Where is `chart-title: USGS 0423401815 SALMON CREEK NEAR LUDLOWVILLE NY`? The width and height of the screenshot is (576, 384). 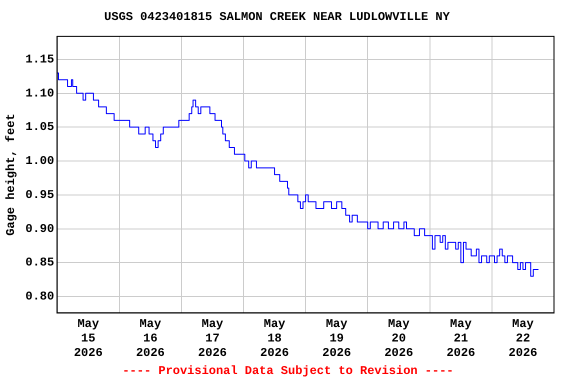 chart-title: USGS 0423401815 SALMON CREEK NEAR LUDLOWVILLE NY is located at coordinates (277, 17).